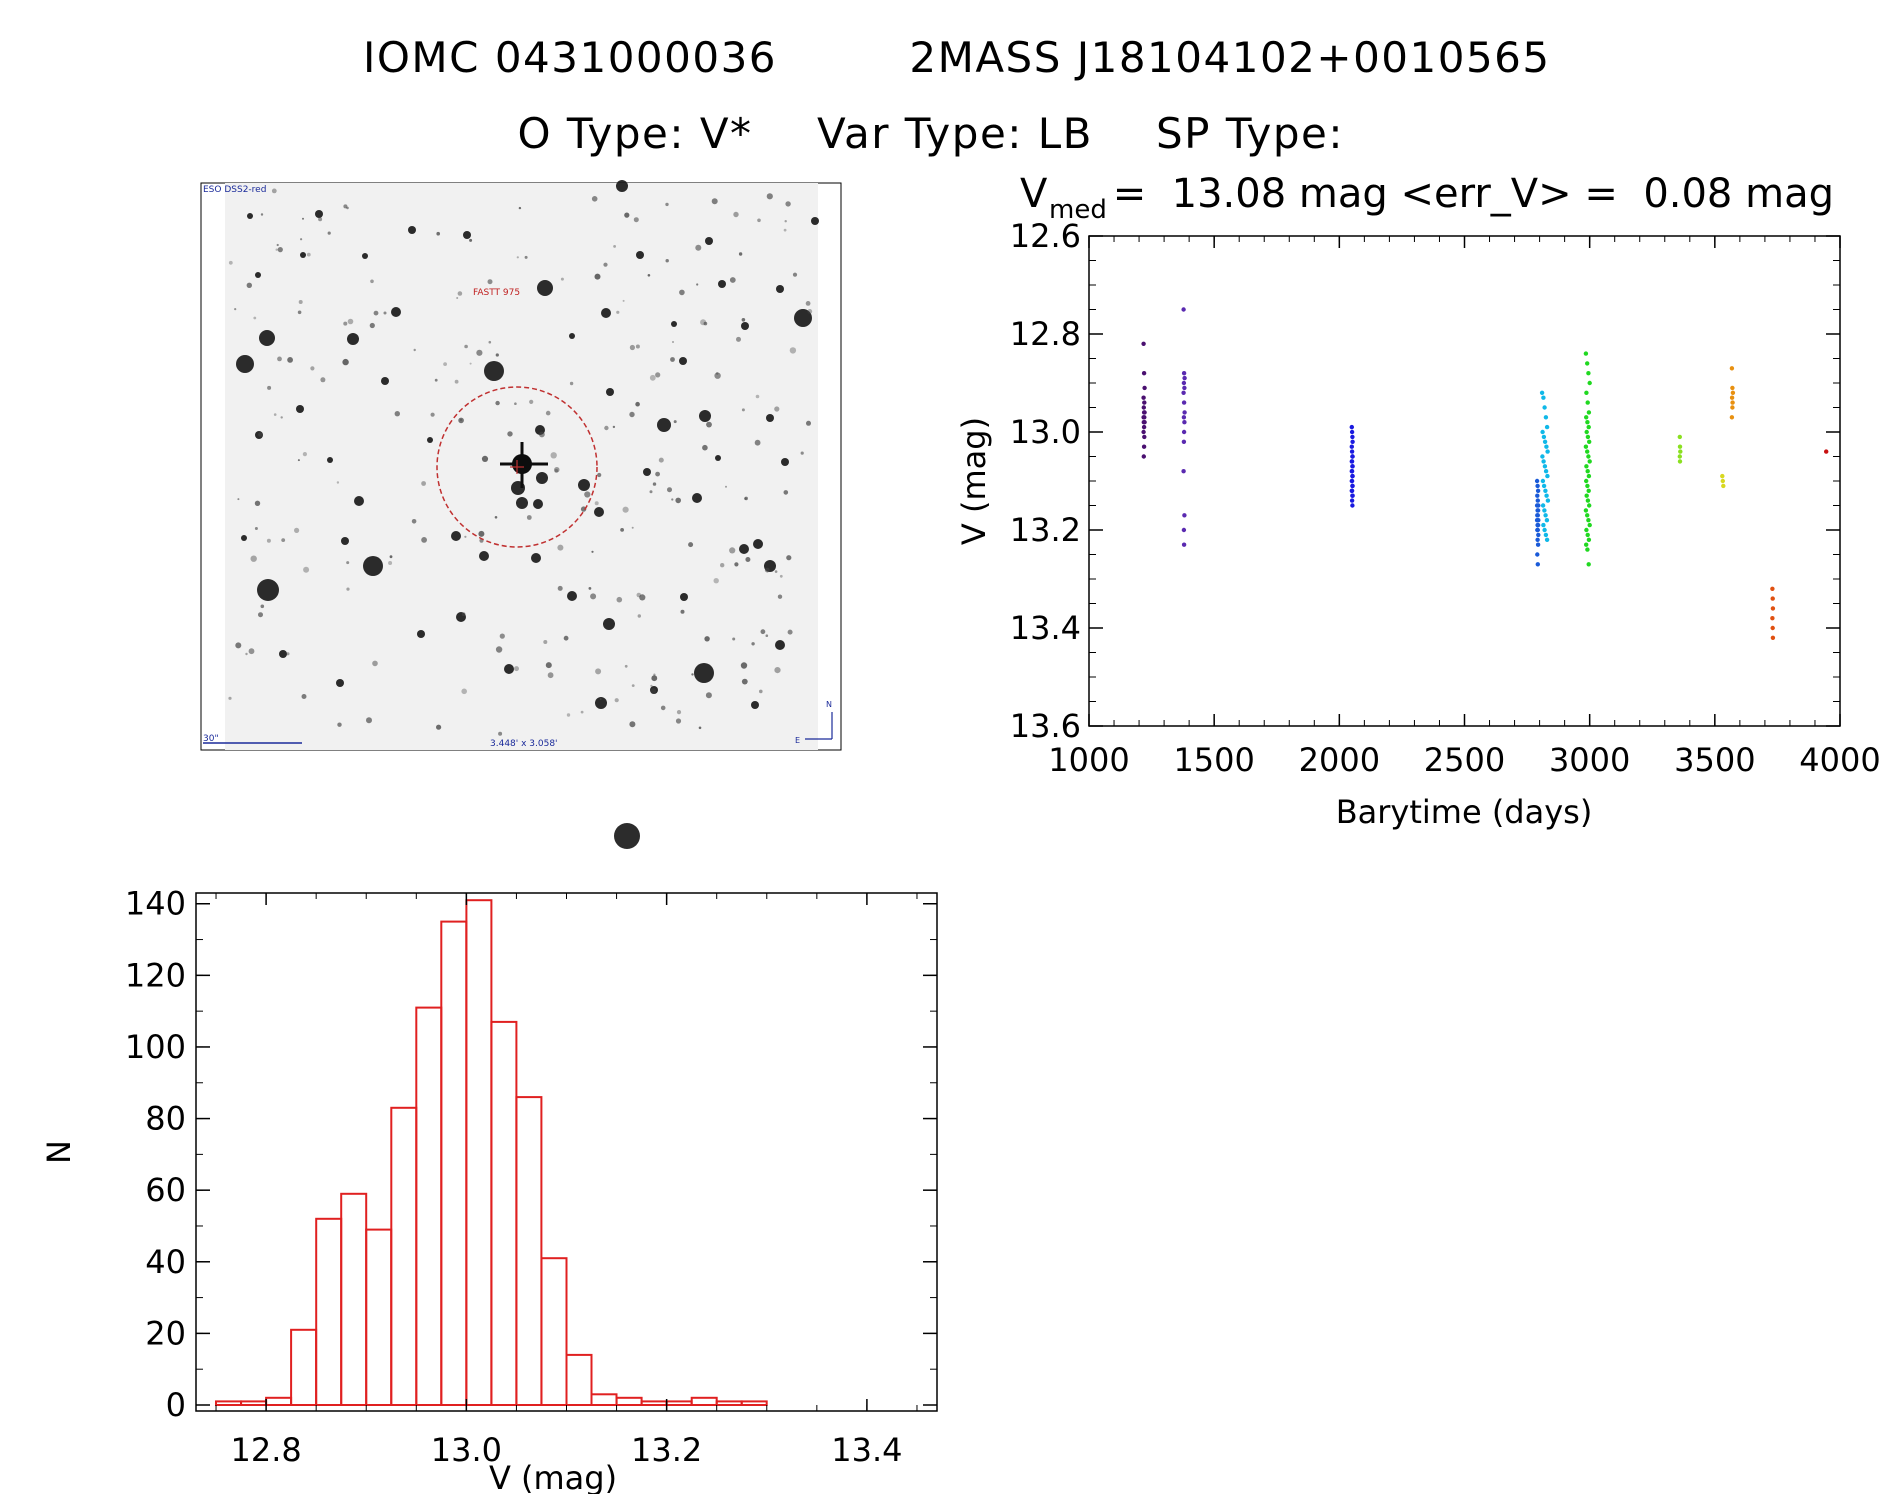 This screenshot has height=1498, width=1889. What do you see at coordinates (165, 1119) in the screenshot?
I see `hist-y-tick-label: 80` at bounding box center [165, 1119].